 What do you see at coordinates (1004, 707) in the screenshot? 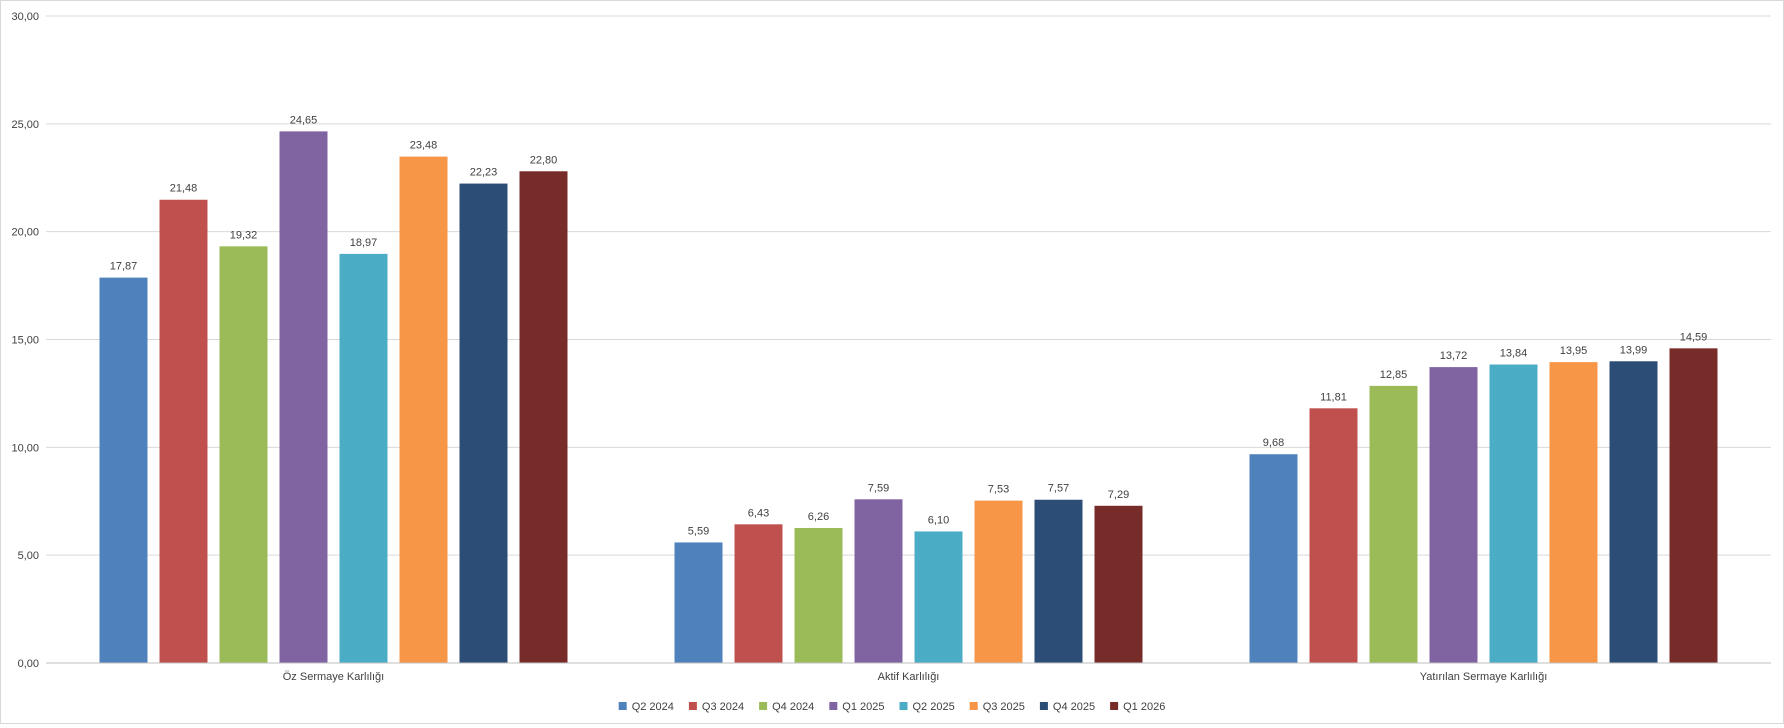
I see `legend-label: Q3 2025` at bounding box center [1004, 707].